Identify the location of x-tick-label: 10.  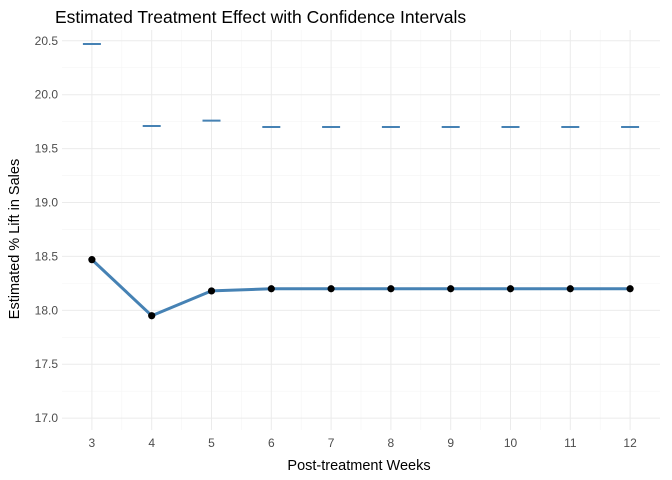
(511, 443).